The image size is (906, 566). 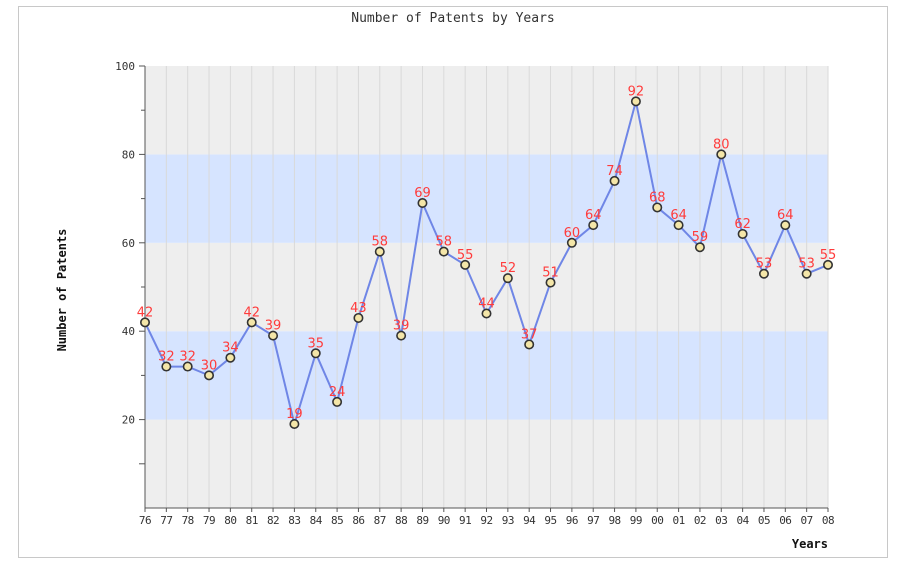 I want to click on x-tick-label: 95, so click(x=550, y=520).